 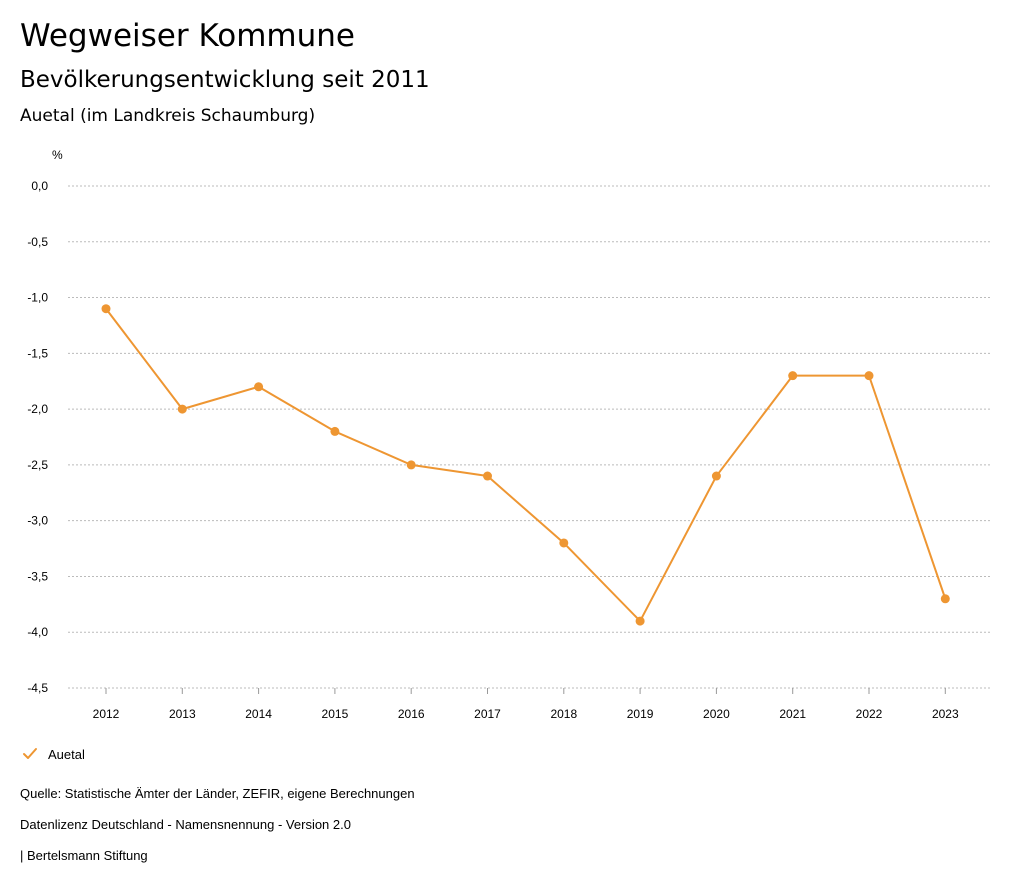 What do you see at coordinates (57, 155) in the screenshot?
I see `y-axis-unit: %` at bounding box center [57, 155].